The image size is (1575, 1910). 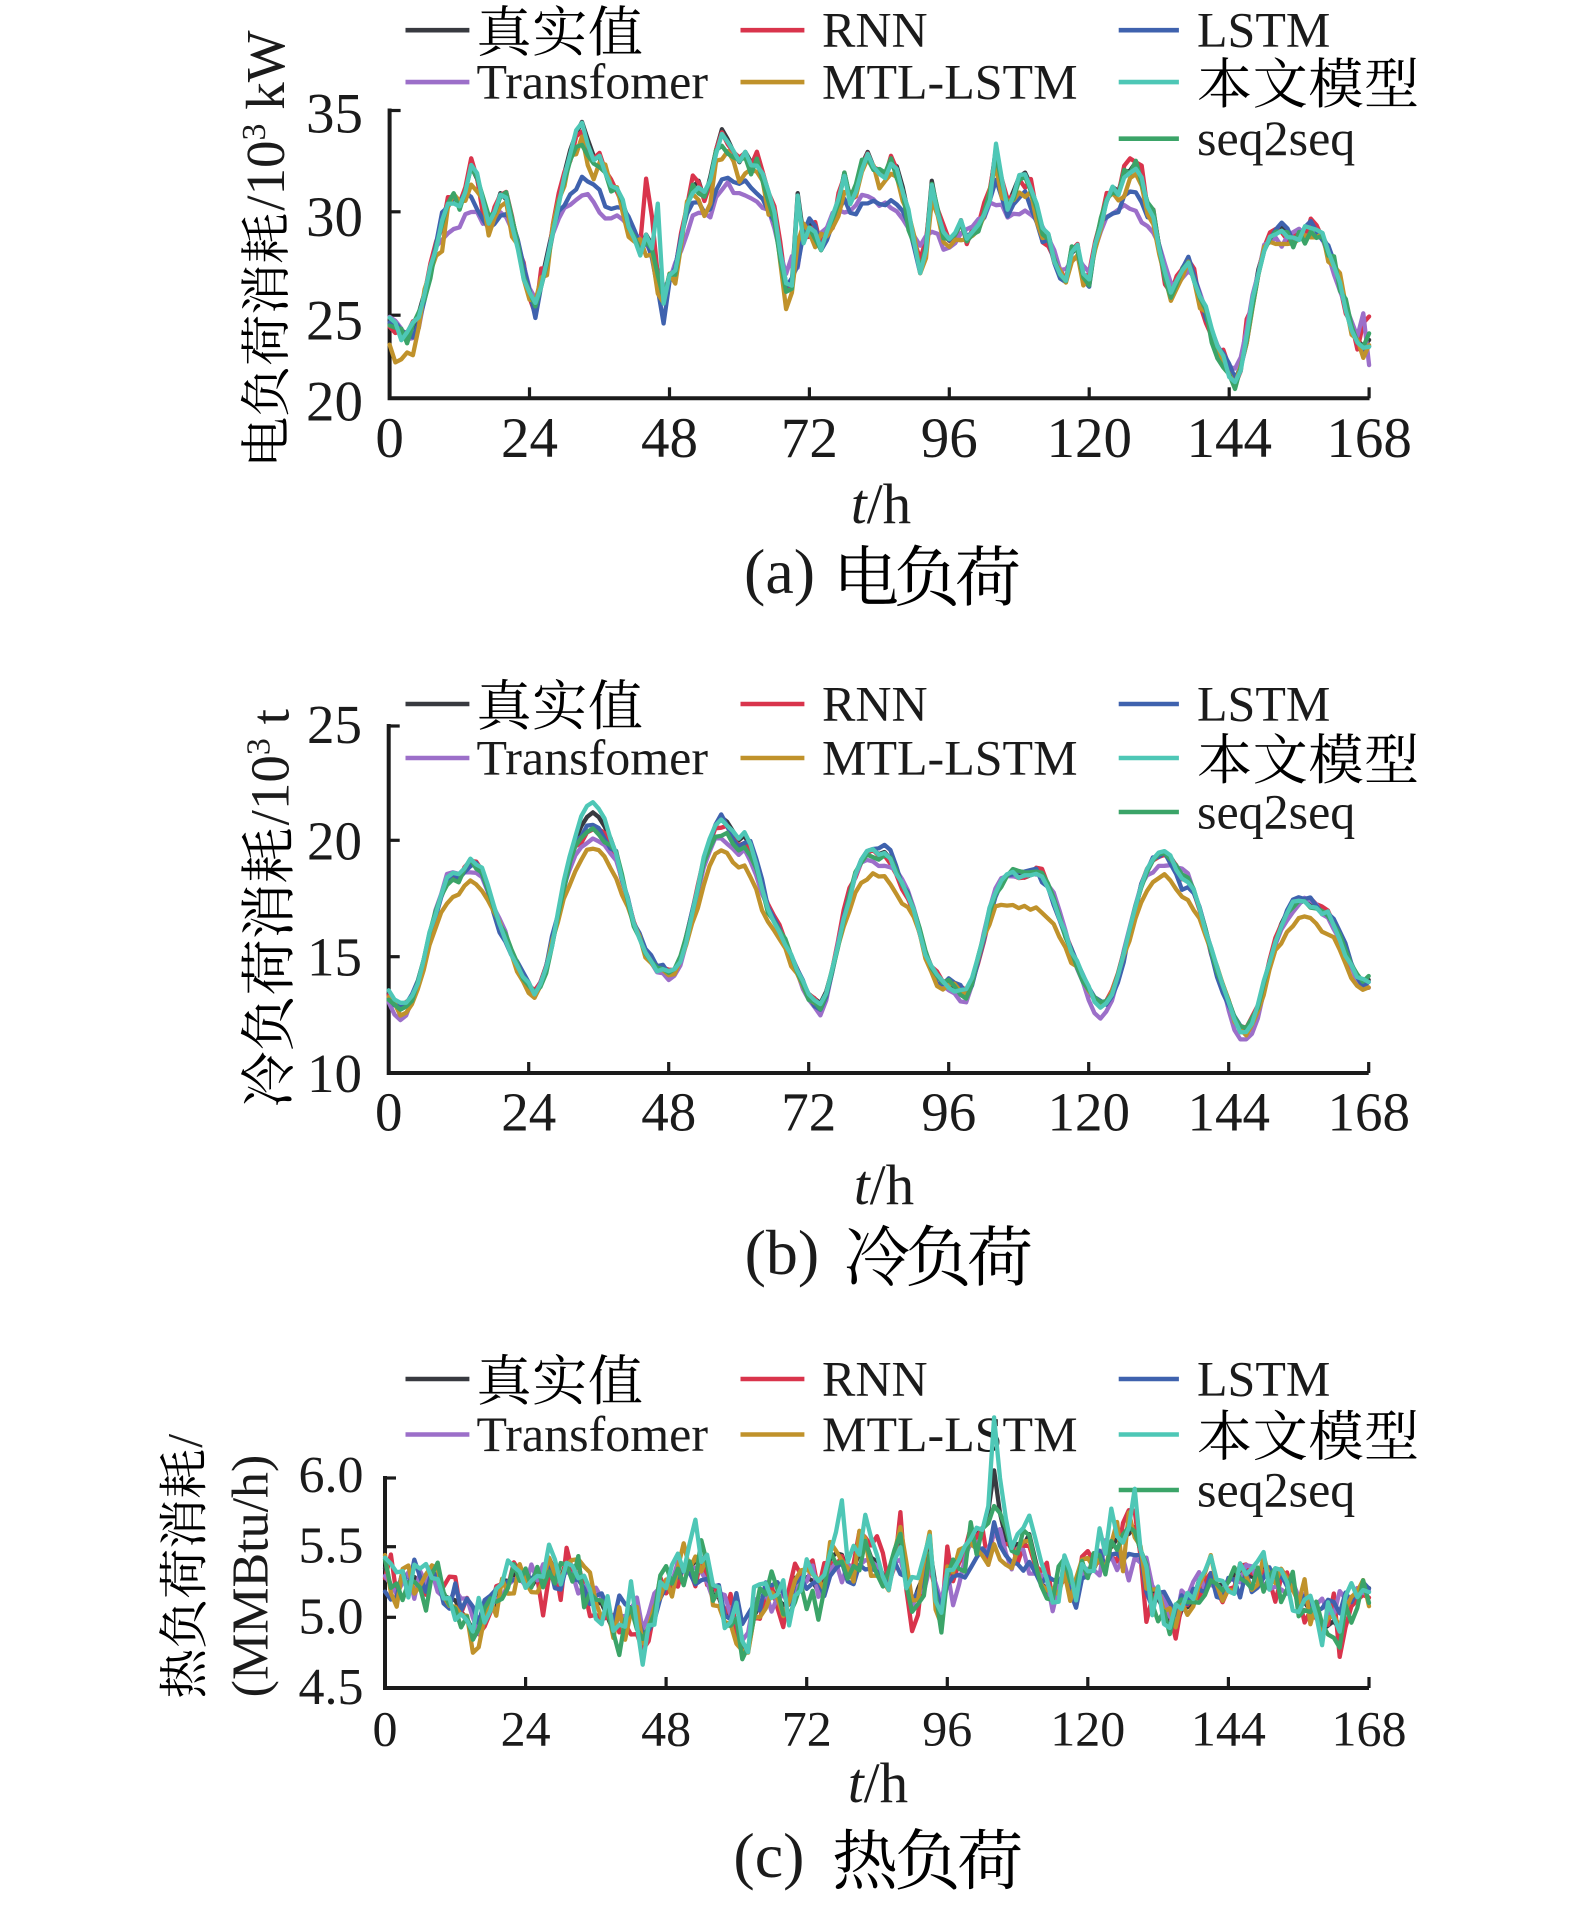 I want to click on svg-text: /103 t, so click(x=269, y=767).